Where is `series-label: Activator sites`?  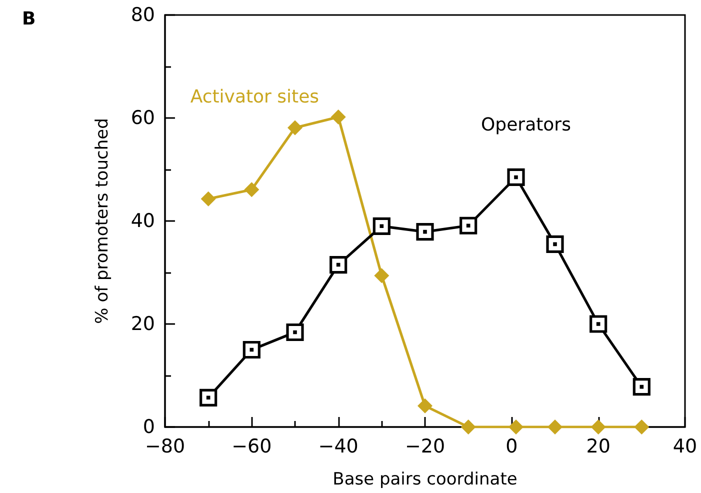 series-label: Activator sites is located at coordinates (255, 97).